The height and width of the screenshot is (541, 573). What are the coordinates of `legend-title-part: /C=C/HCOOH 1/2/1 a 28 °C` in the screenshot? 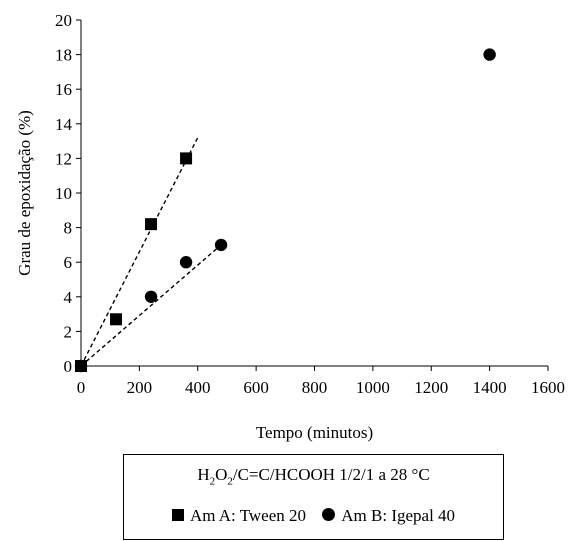 It's located at (331, 474).